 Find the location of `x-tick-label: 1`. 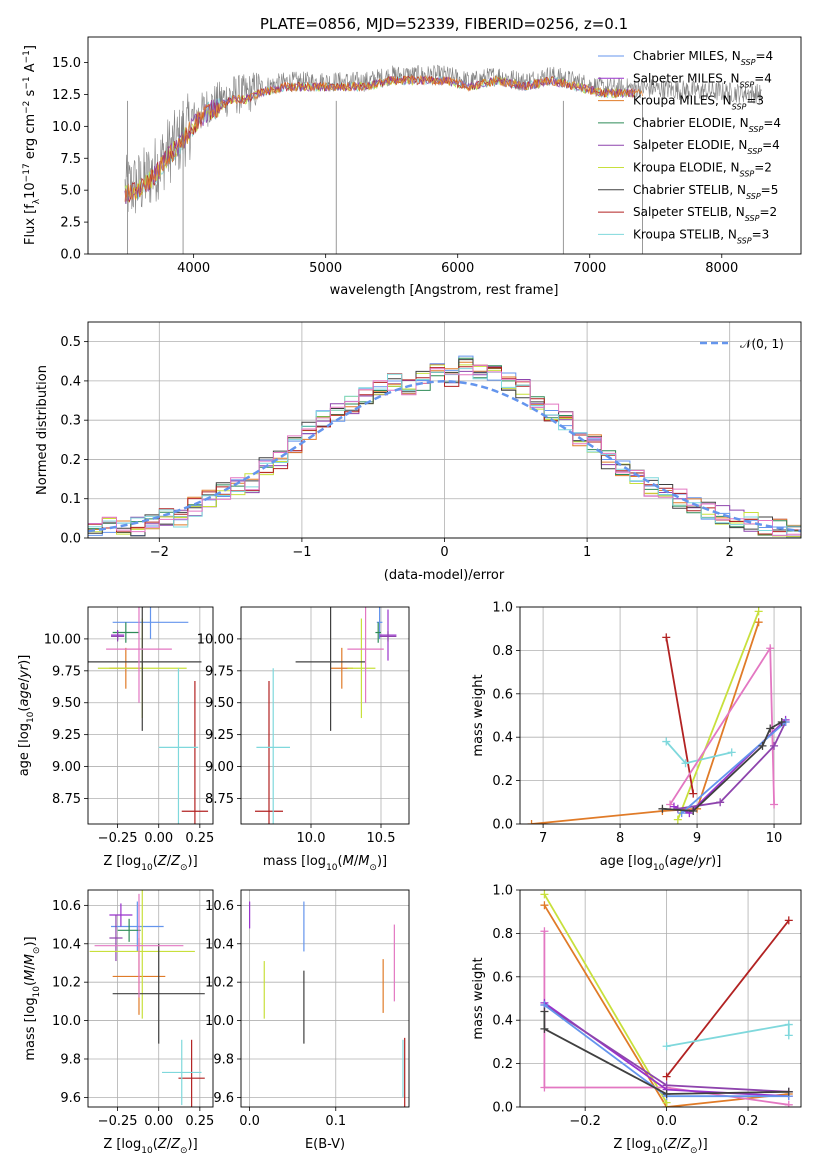

x-tick-label: 1 is located at coordinates (587, 552).